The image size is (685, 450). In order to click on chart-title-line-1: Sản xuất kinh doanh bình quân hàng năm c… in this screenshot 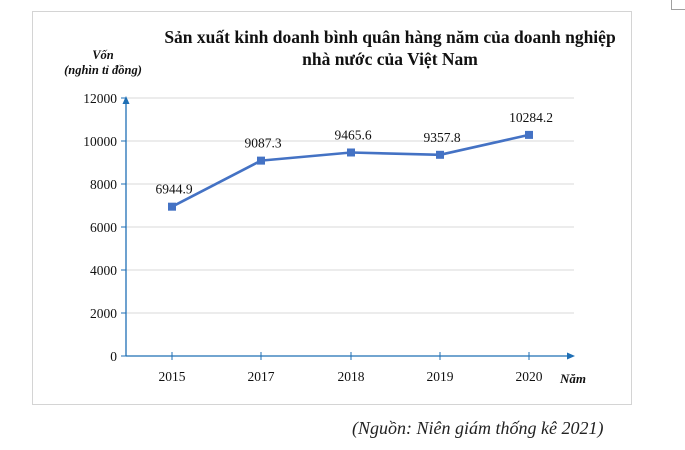, I will do `click(390, 37)`.